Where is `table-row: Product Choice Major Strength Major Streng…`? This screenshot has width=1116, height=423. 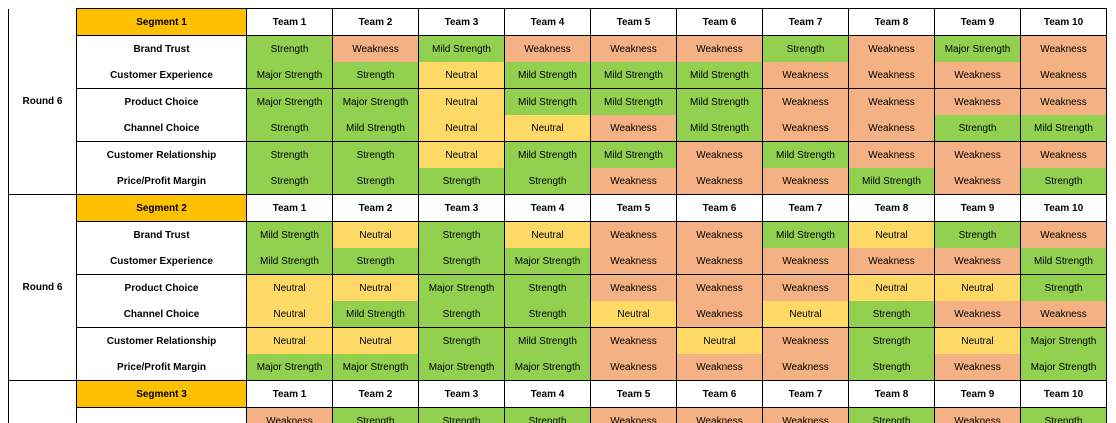 table-row: Product Choice Major Strength Major Streng… is located at coordinates (558, 101).